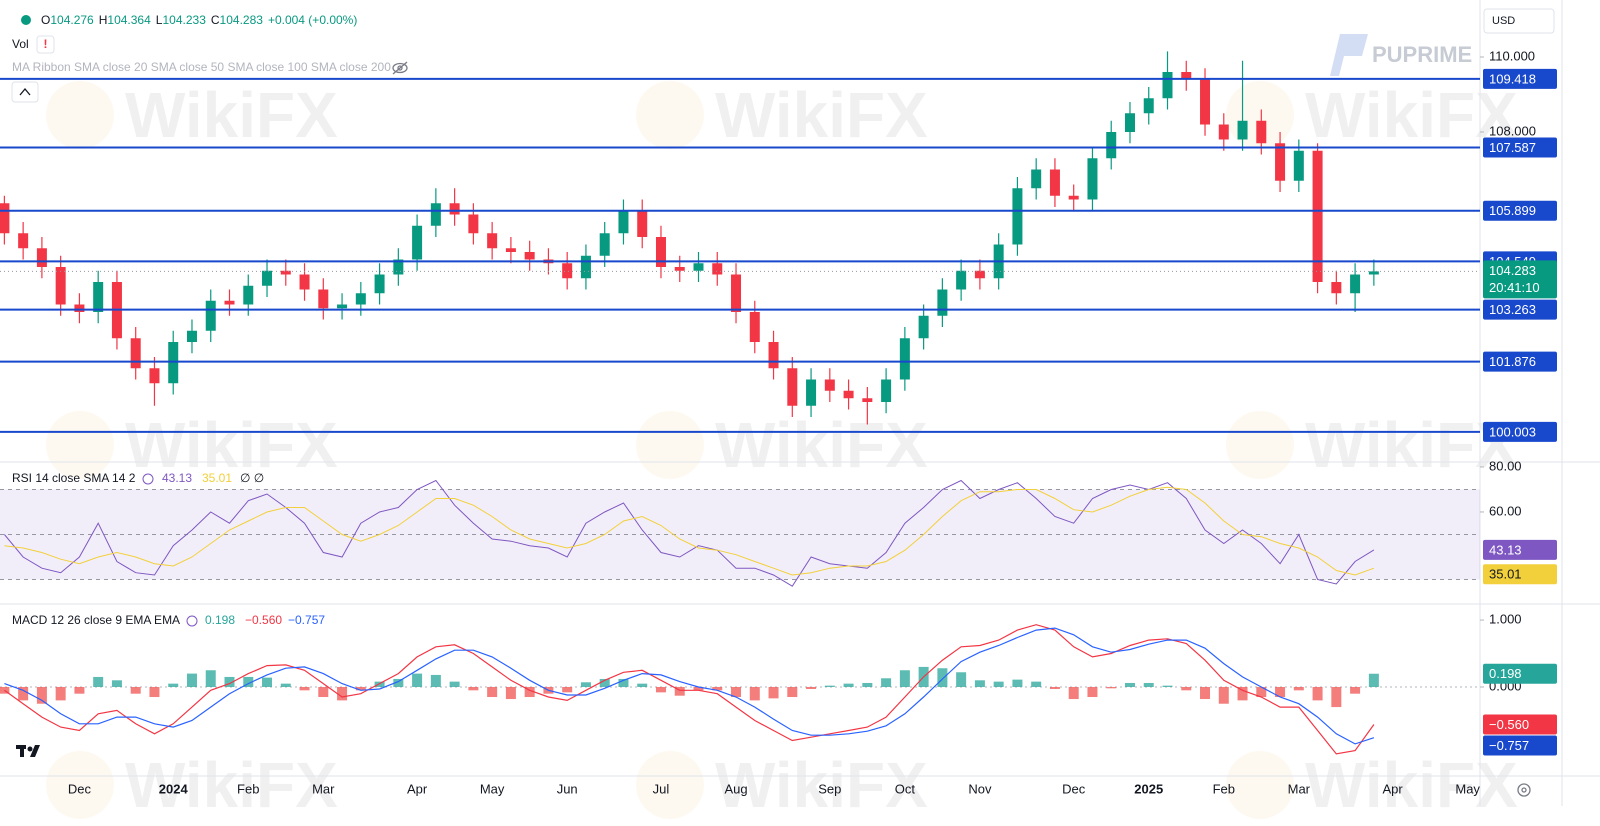  Describe the element at coordinates (25, 92) in the screenshot. I see `collapse-button` at that location.